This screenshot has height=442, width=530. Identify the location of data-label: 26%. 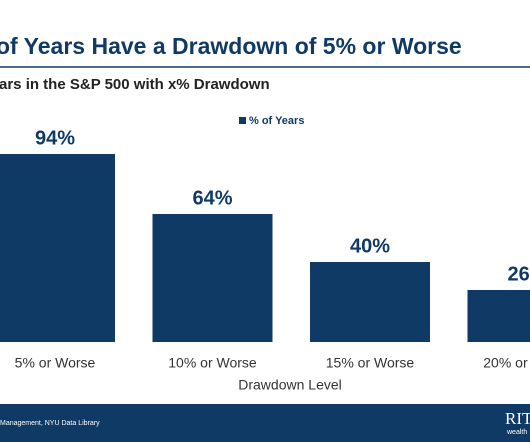
(518, 274).